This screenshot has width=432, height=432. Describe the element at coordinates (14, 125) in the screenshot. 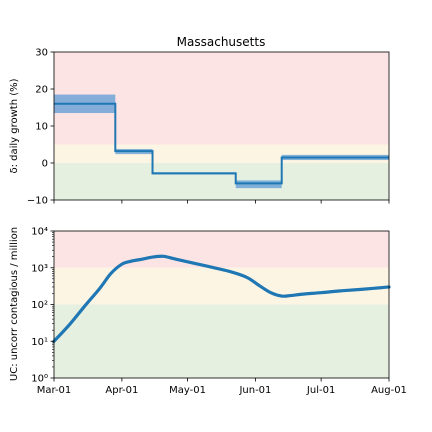

I see `growth-rate-y-axis-label: δ: daily growth (%)` at that location.